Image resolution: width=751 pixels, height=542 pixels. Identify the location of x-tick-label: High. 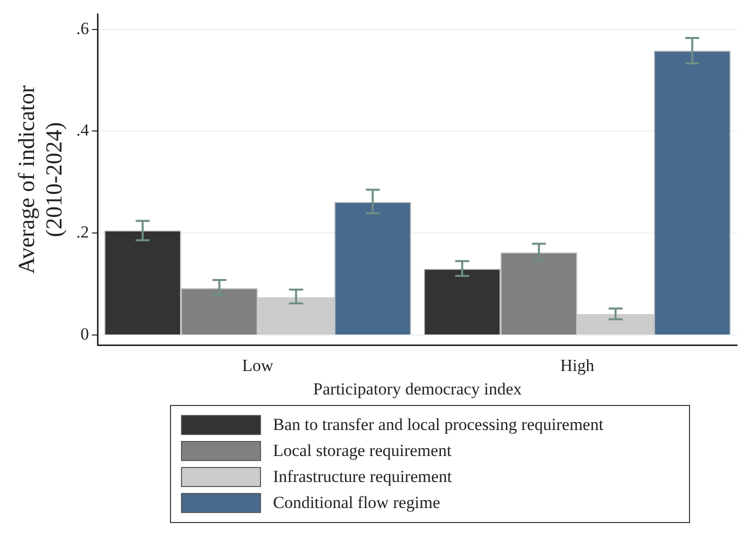
(577, 365).